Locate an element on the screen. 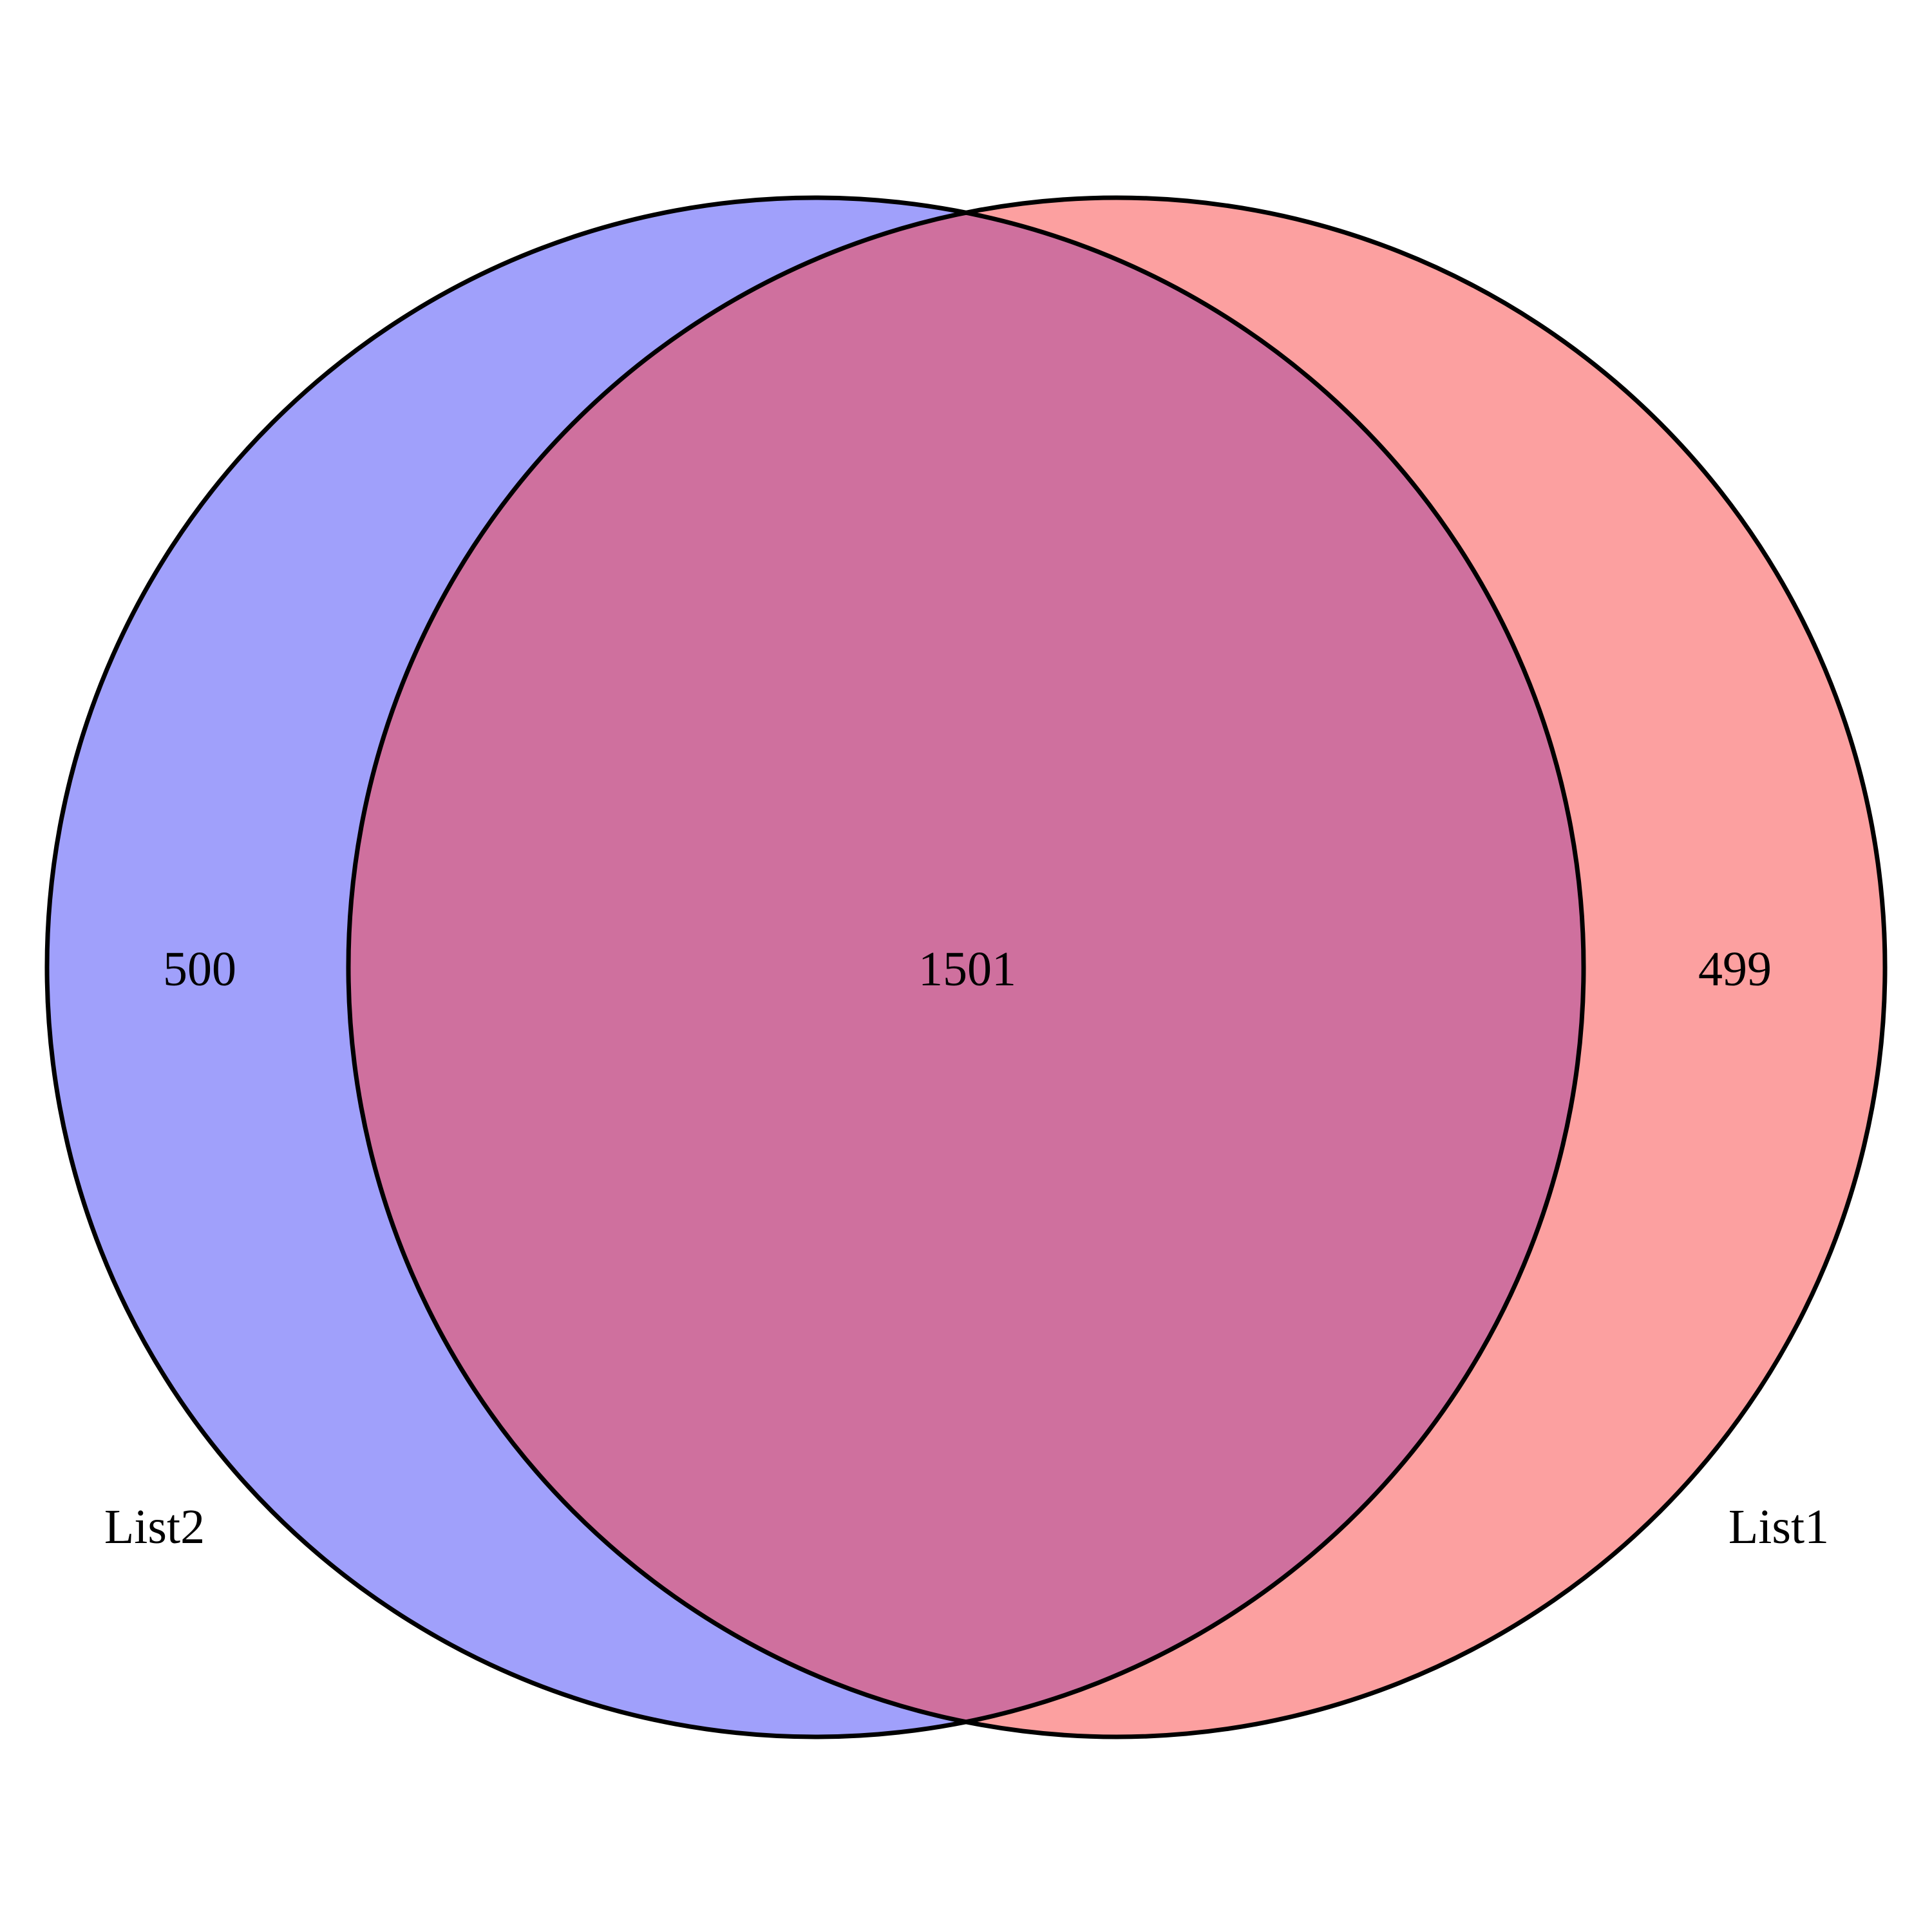 The width and height of the screenshot is (1932, 1932). list2-only-count: 500 is located at coordinates (199, 969).